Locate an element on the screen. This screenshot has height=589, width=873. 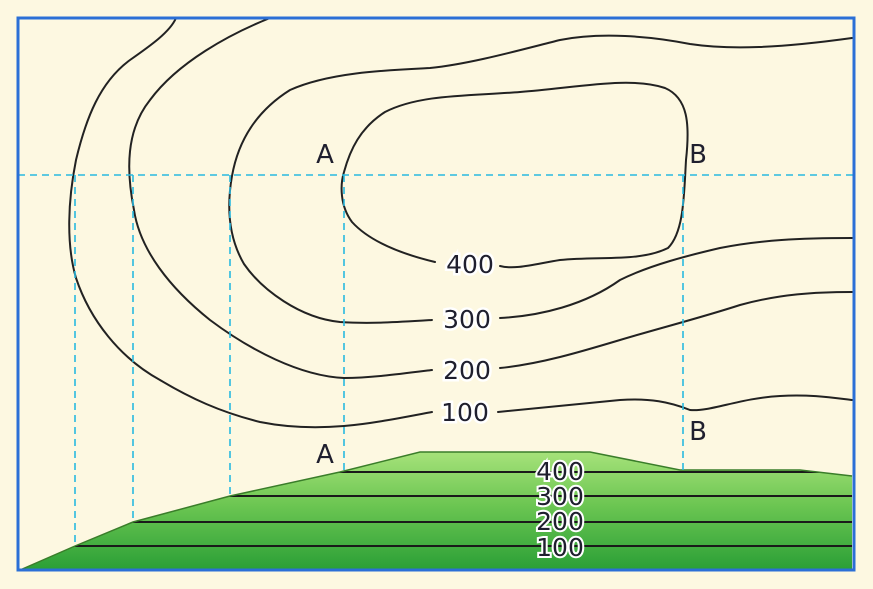
profile-label-200: 200 is located at coordinates (560, 521).